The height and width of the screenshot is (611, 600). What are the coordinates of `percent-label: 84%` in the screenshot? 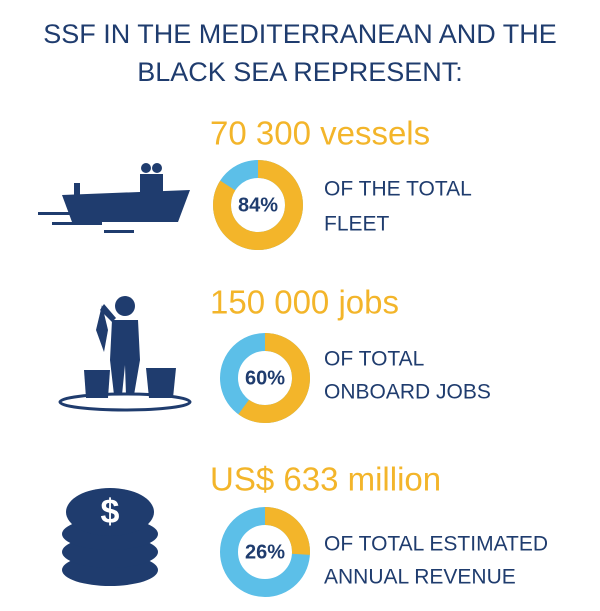 It's located at (258, 205).